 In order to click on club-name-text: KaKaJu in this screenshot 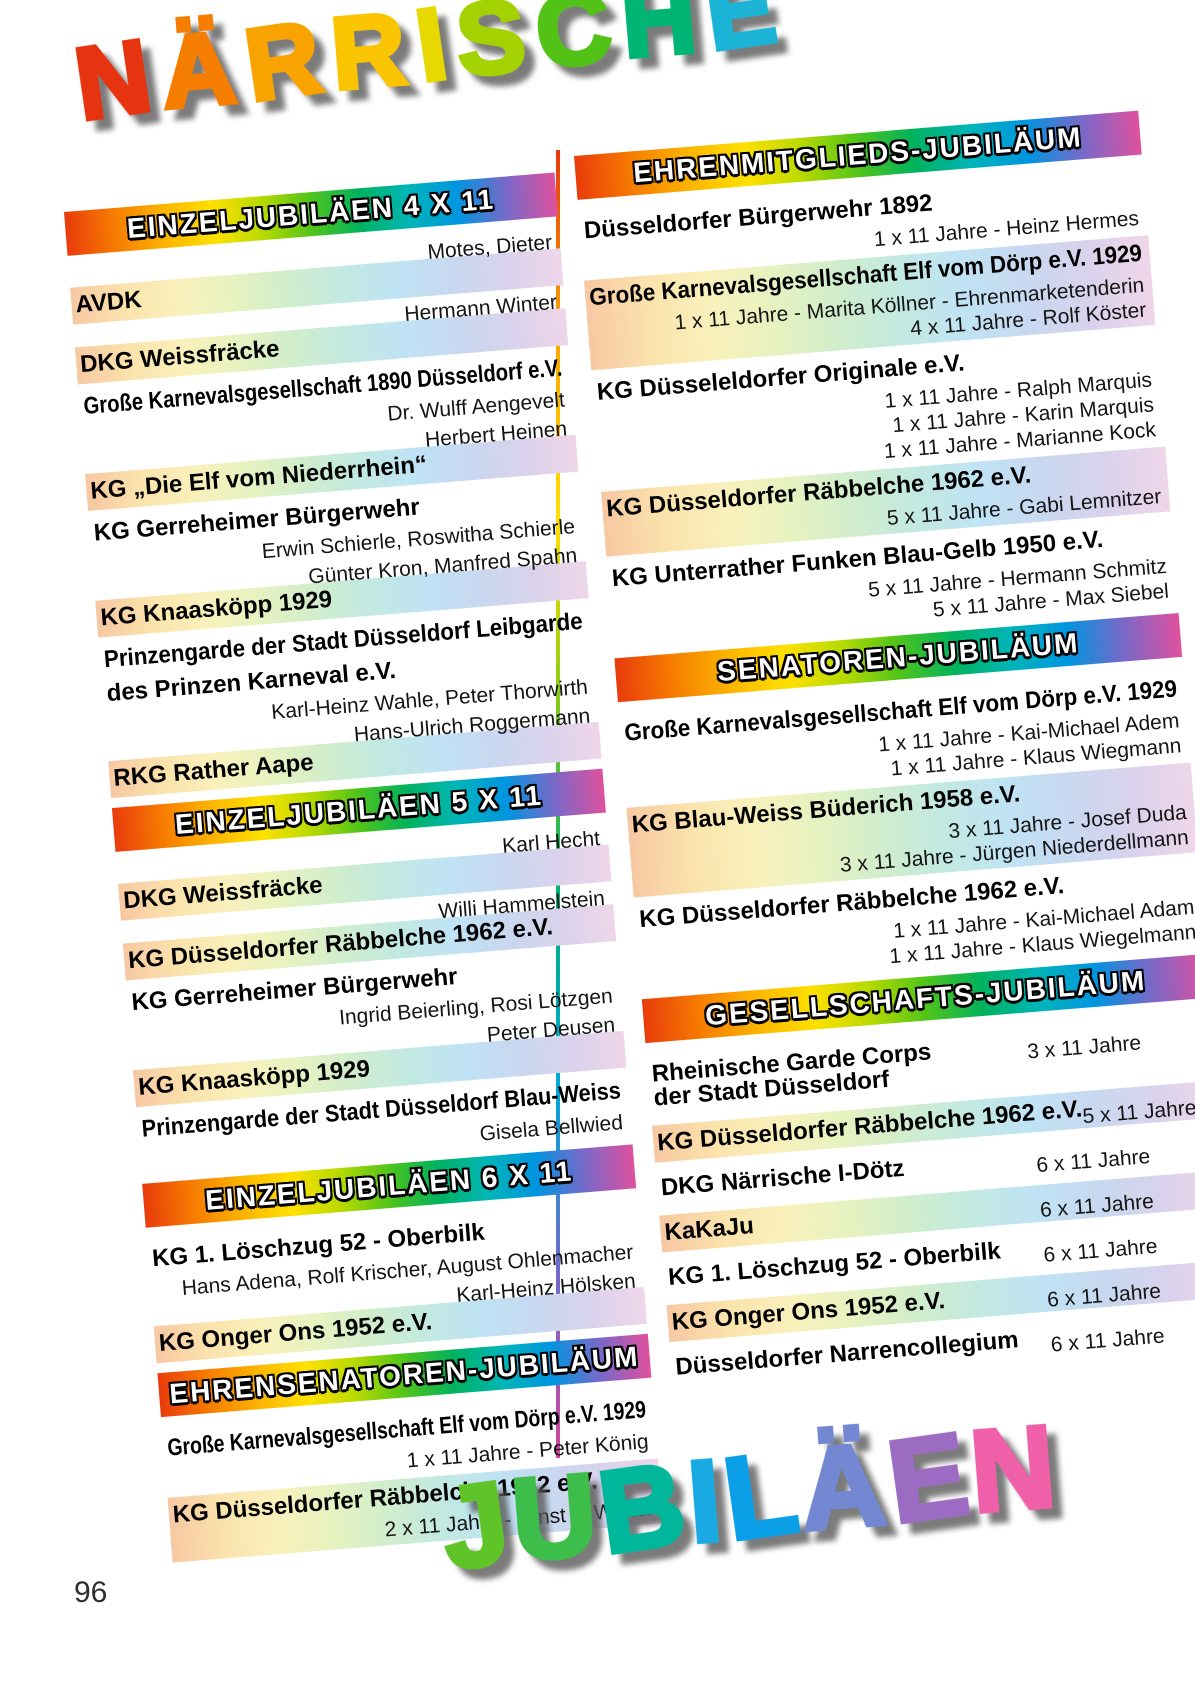, I will do `click(709, 1229)`.